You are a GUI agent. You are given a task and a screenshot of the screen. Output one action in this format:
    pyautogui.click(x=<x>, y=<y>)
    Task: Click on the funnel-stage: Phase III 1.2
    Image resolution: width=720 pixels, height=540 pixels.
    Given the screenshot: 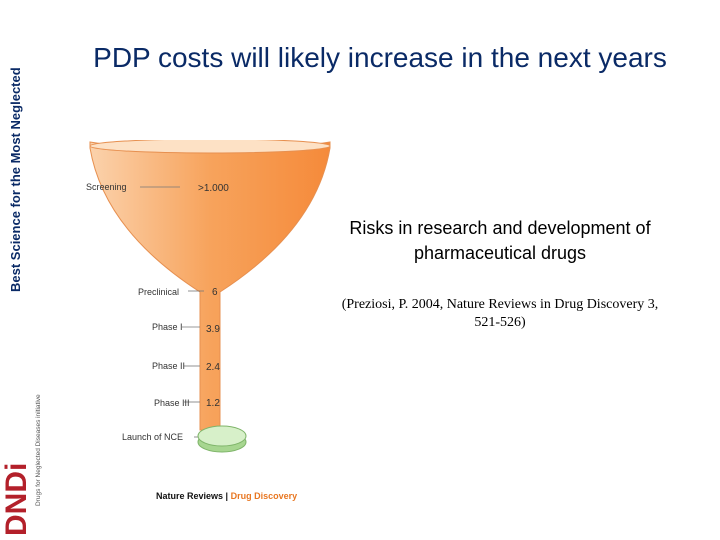 What is the action you would take?
    pyautogui.click(x=187, y=403)
    